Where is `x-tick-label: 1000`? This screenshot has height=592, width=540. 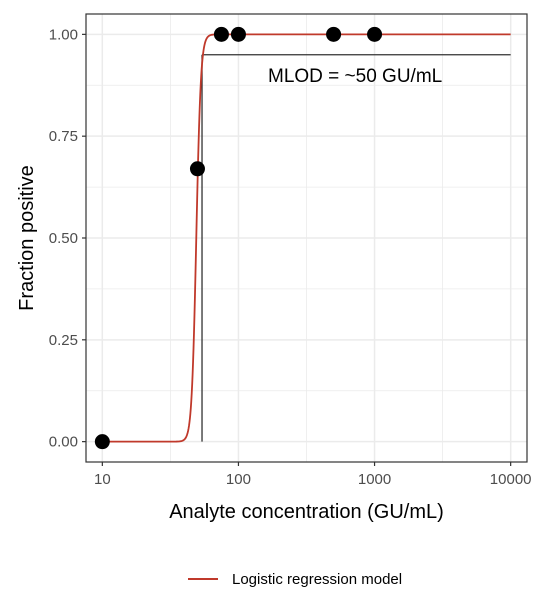
x-tick-label: 1000 is located at coordinates (374, 479).